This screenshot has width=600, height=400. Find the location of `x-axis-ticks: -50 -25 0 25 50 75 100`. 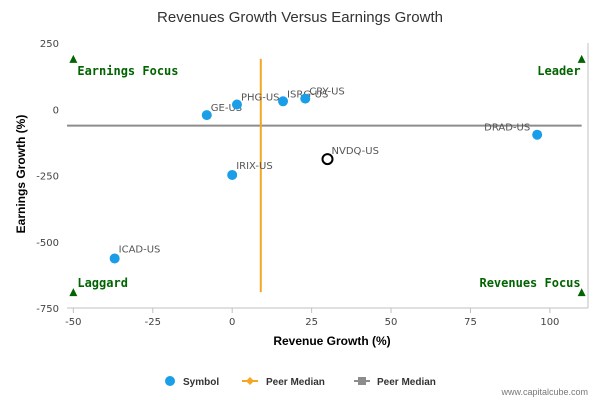

x-axis-ticks: -50 -25 0 25 50 75 100 is located at coordinates (312, 318).